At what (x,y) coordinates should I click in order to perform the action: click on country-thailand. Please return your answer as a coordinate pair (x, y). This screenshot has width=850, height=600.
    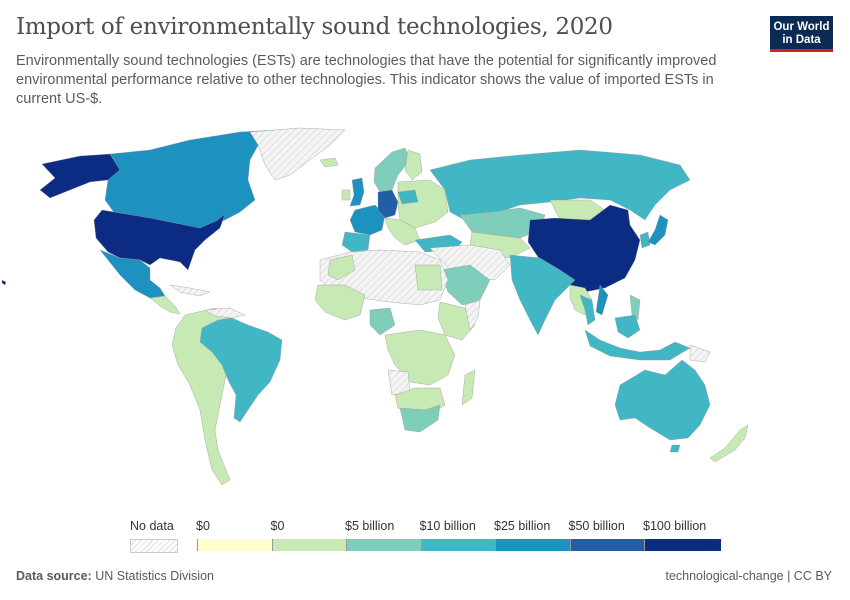
    Looking at the image, I should click on (587, 310).